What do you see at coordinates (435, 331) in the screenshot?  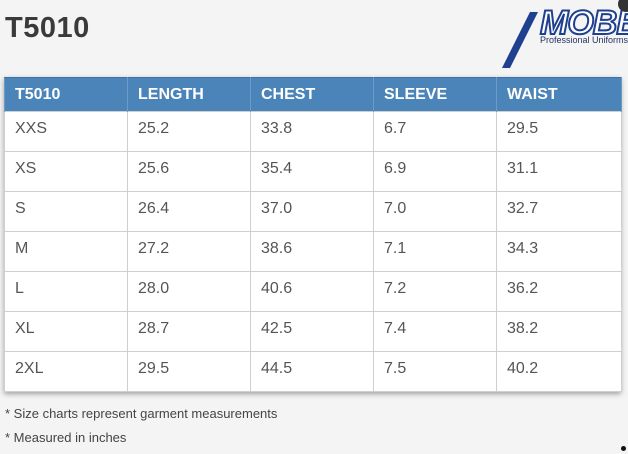 I see `table-cell: 7.4` at bounding box center [435, 331].